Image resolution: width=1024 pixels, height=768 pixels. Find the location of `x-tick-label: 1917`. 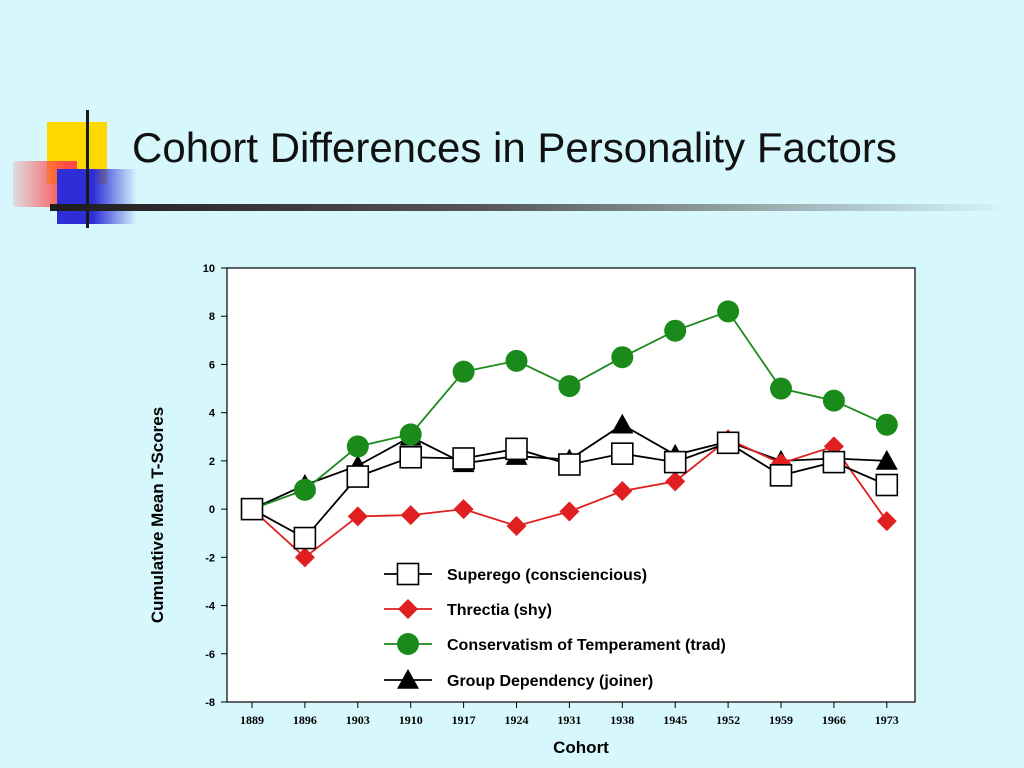

x-tick-label: 1917 is located at coordinates (464, 720).